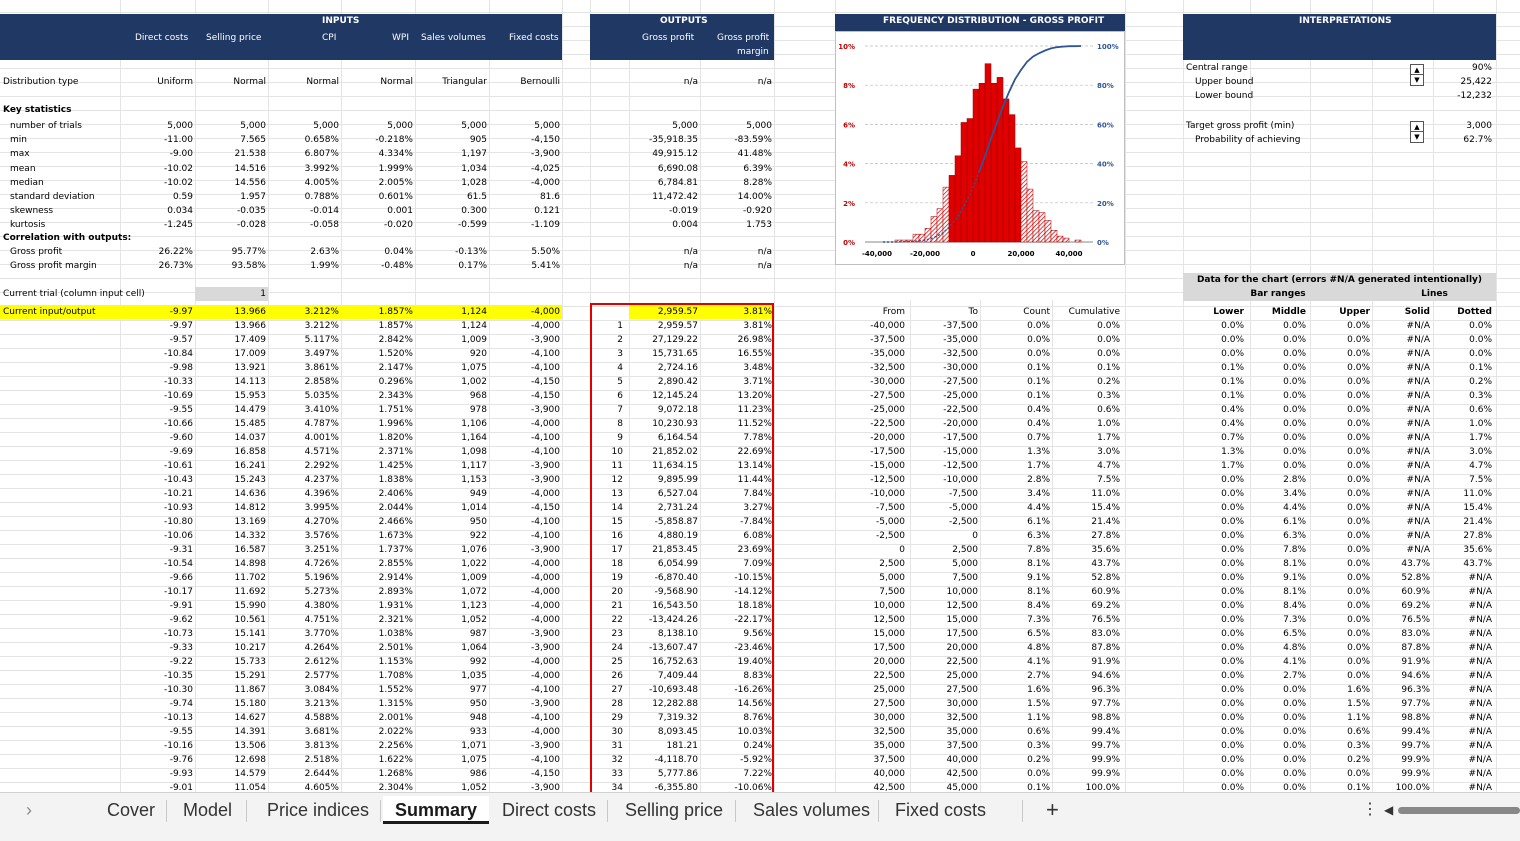 The width and height of the screenshot is (1520, 841). I want to click on trial-cell: 6,527.04, so click(677, 494).